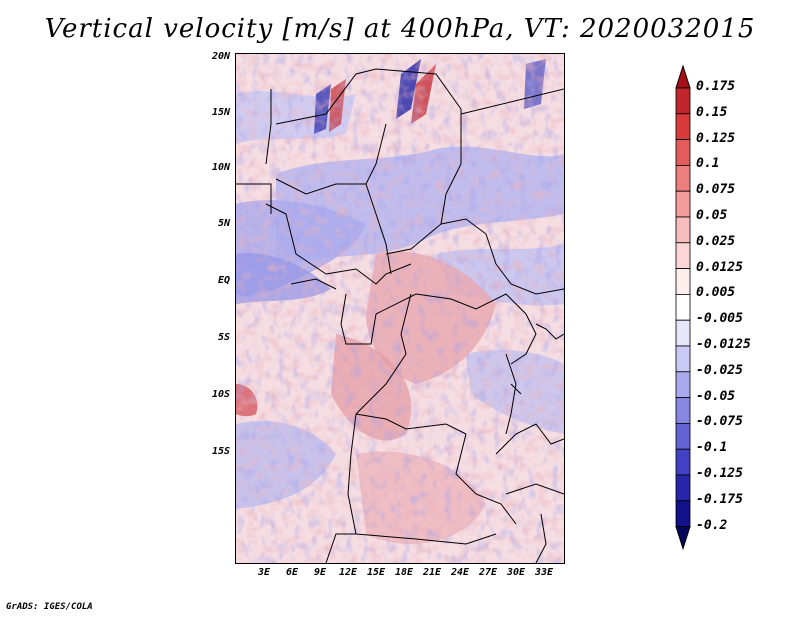 The height and width of the screenshot is (618, 800). I want to click on colorbar-label: -0.005, so click(719, 319).